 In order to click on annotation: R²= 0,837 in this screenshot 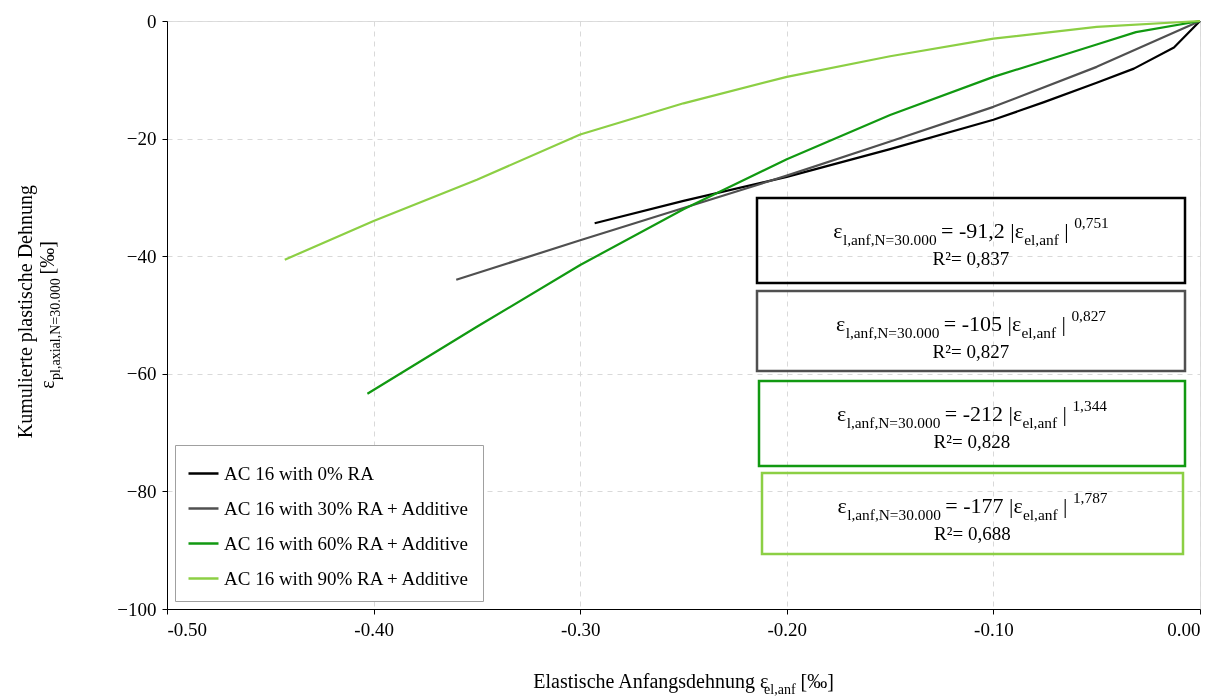, I will do `click(971, 258)`.